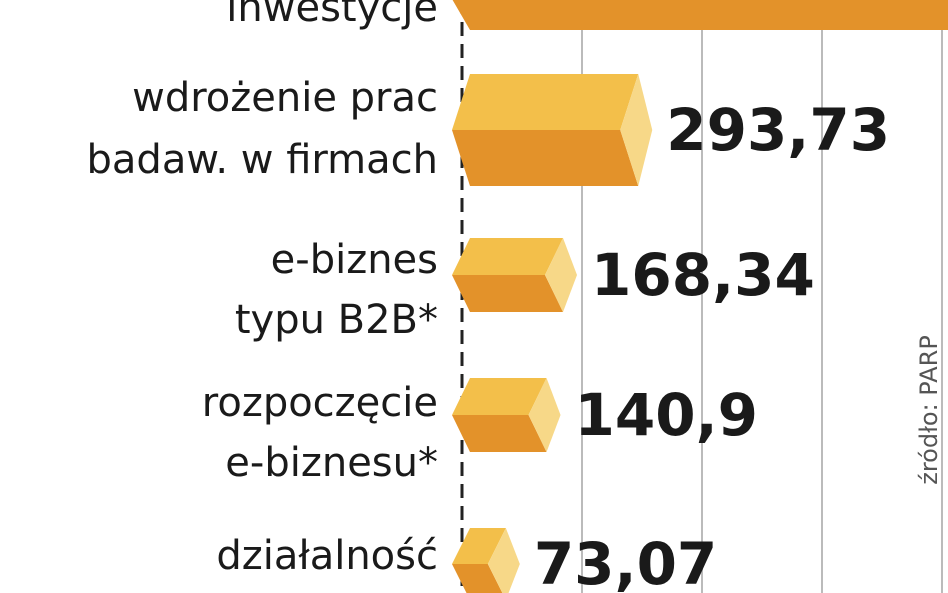  What do you see at coordinates (778, 130) in the screenshot?
I see `value-label: 293,73` at bounding box center [778, 130].